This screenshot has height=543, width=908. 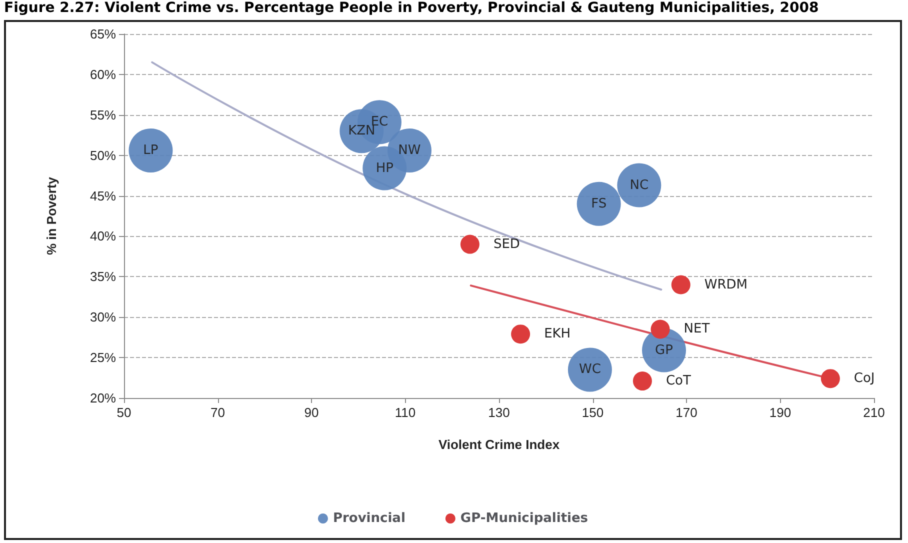 I want to click on annotation: WC, so click(x=589, y=370).